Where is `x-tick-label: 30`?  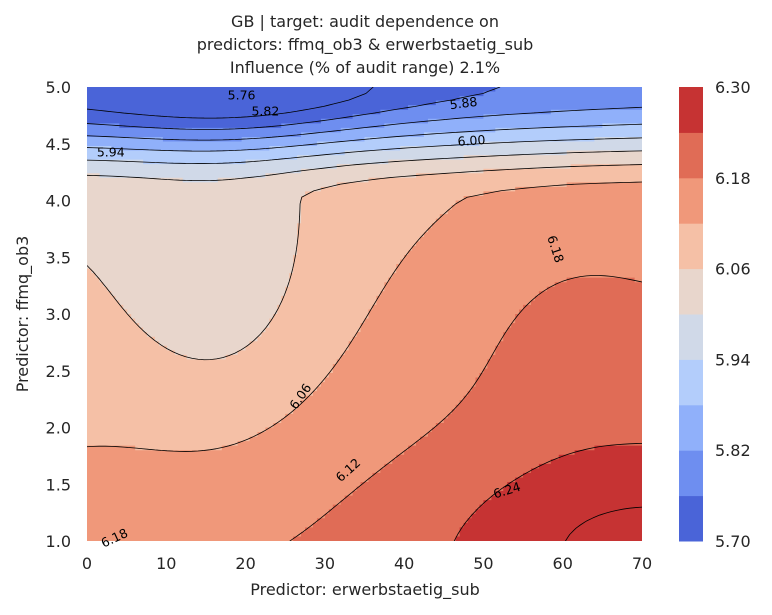
x-tick-label: 30 is located at coordinates (325, 563).